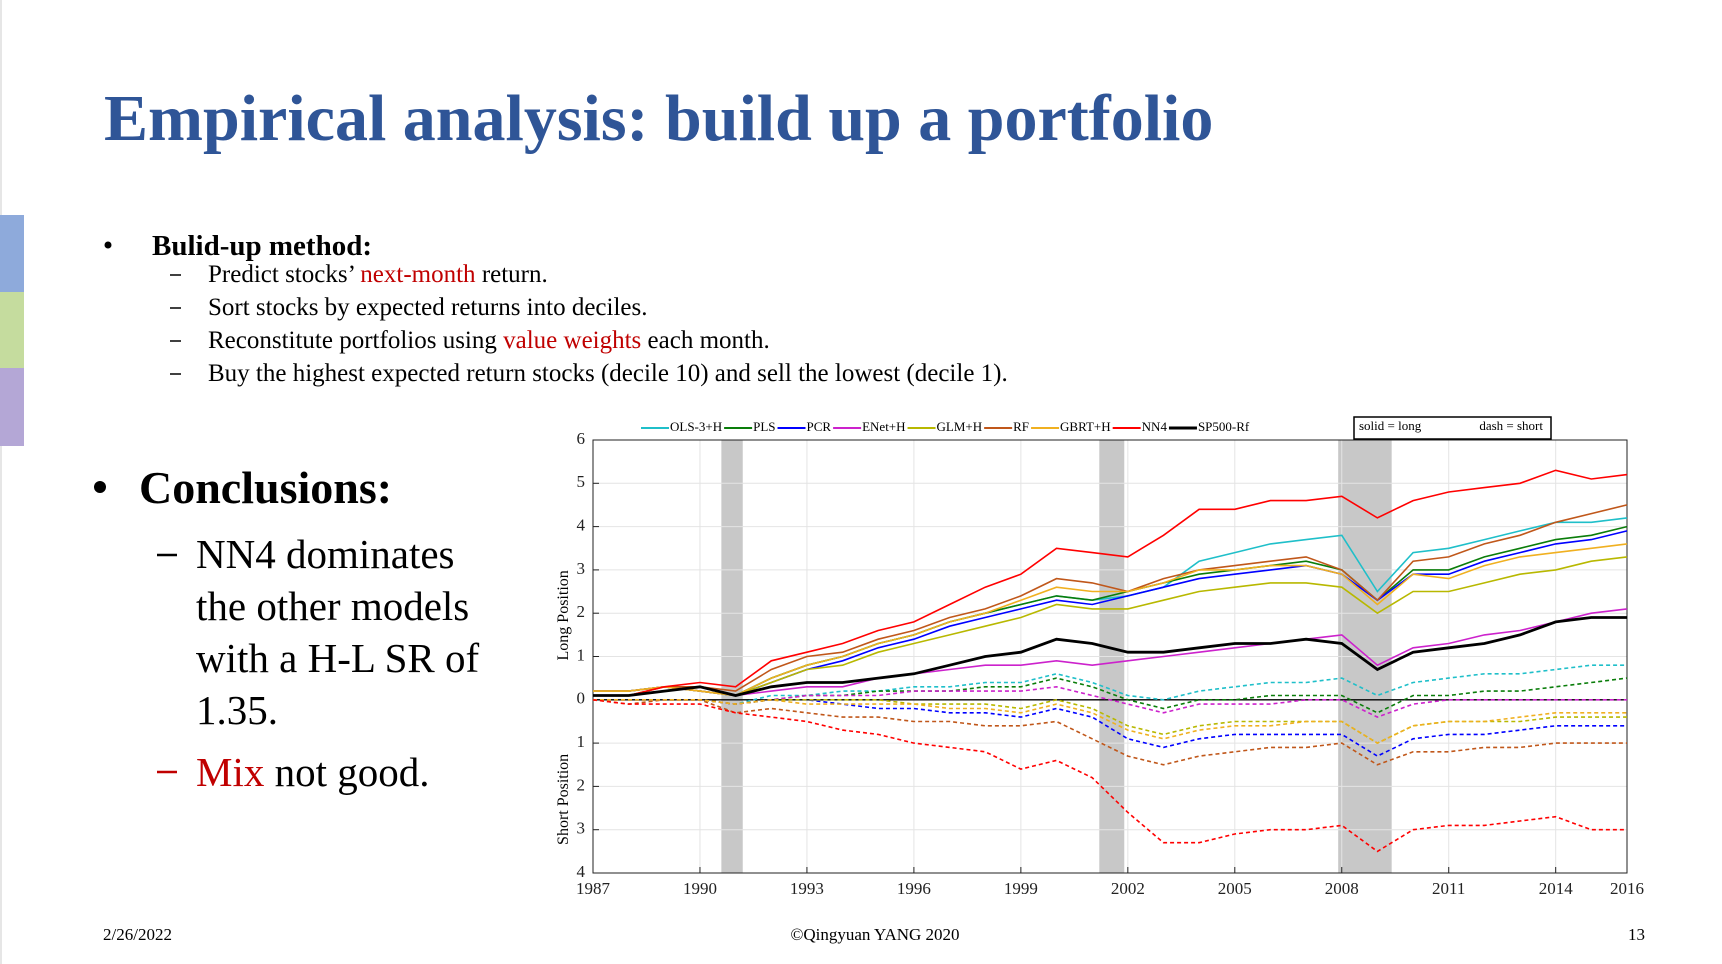 This screenshot has height=964, width=1722. Describe the element at coordinates (284, 274) in the screenshot. I see `text-segment: Predict stocks’` at that location.